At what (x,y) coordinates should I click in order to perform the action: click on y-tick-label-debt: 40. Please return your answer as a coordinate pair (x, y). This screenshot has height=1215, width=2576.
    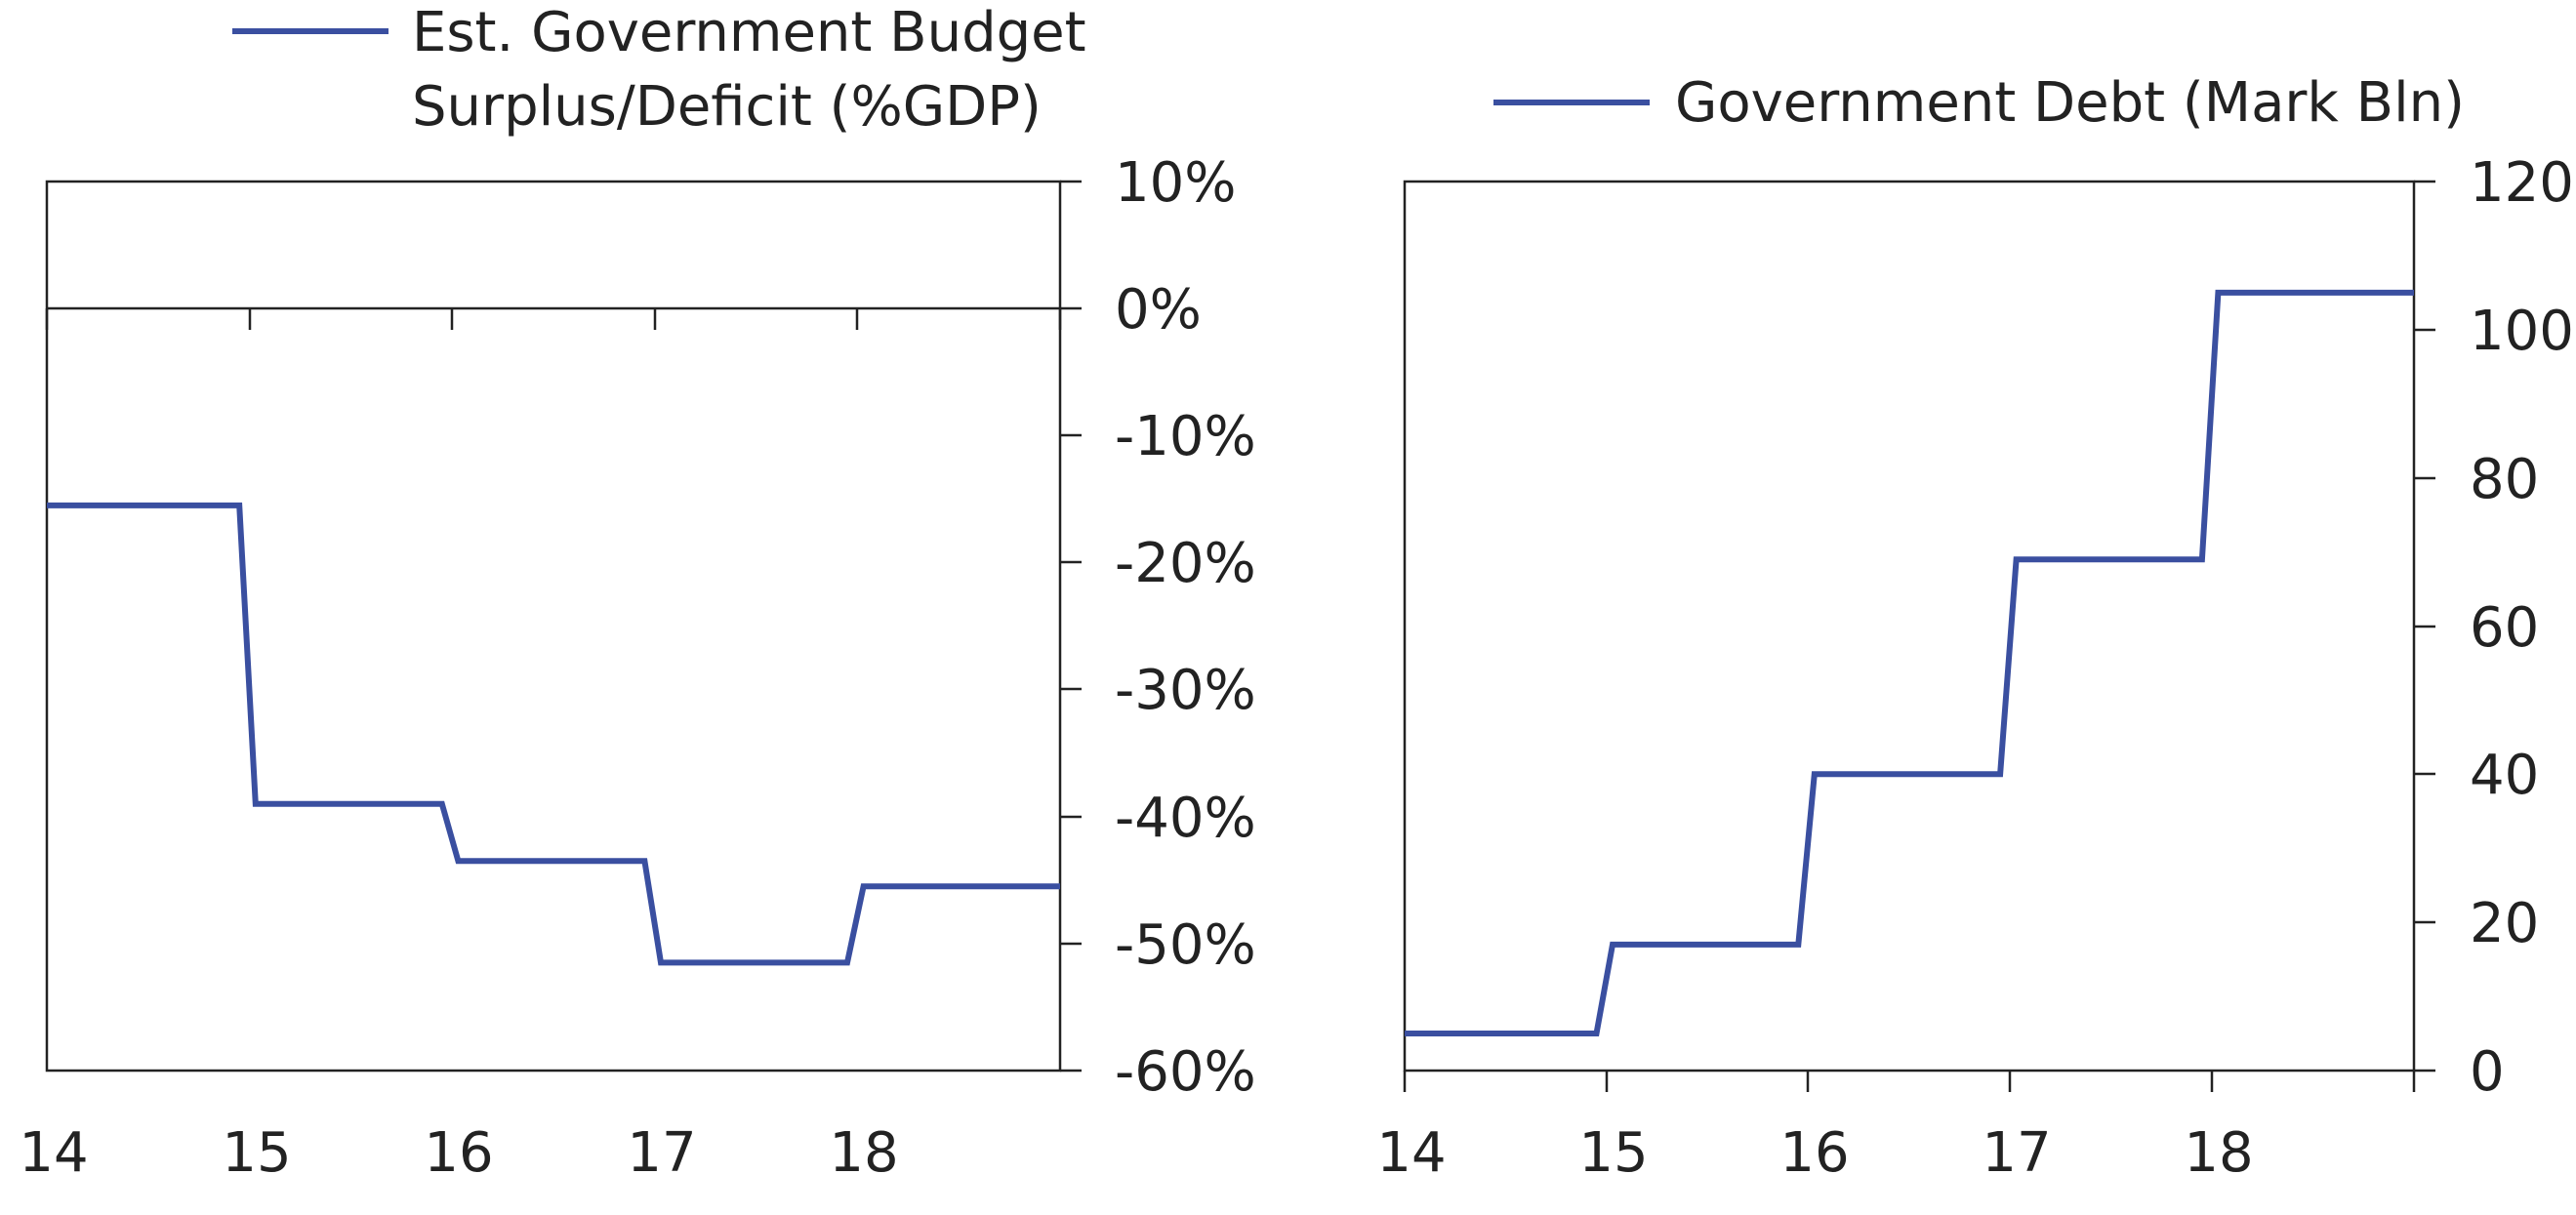
    Looking at the image, I should click on (2504, 776).